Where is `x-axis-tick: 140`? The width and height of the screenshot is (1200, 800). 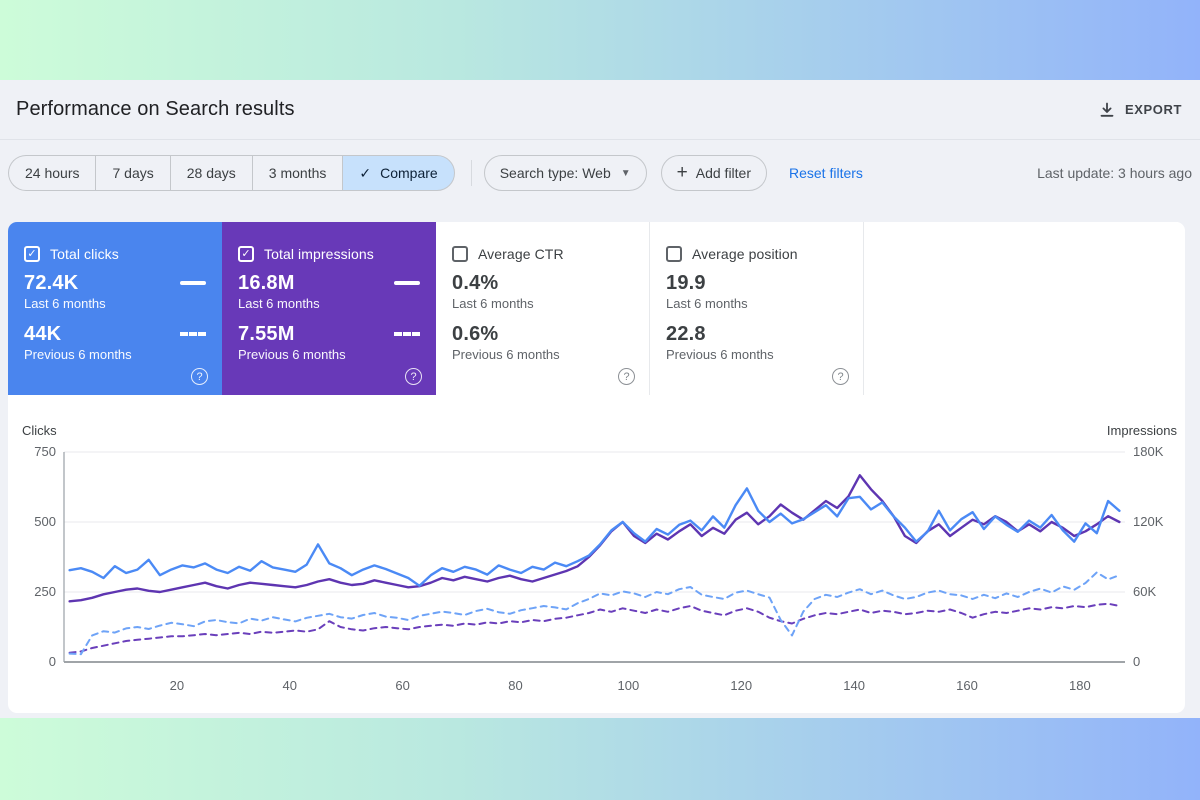
x-axis-tick: 140 is located at coordinates (854, 685).